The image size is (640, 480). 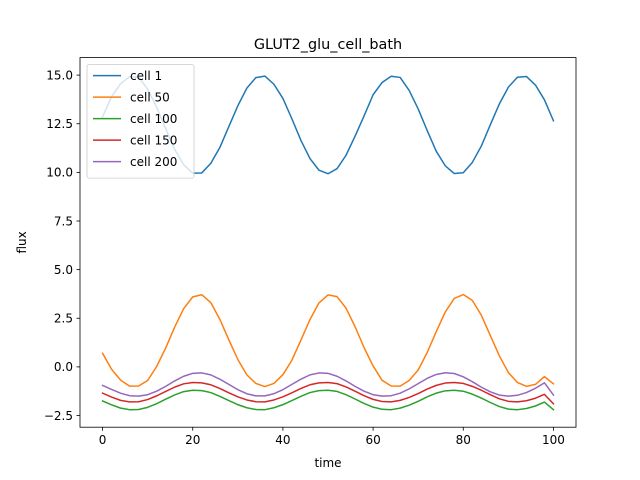 I want to click on y-tick-label: 5.0, so click(x=63, y=270).